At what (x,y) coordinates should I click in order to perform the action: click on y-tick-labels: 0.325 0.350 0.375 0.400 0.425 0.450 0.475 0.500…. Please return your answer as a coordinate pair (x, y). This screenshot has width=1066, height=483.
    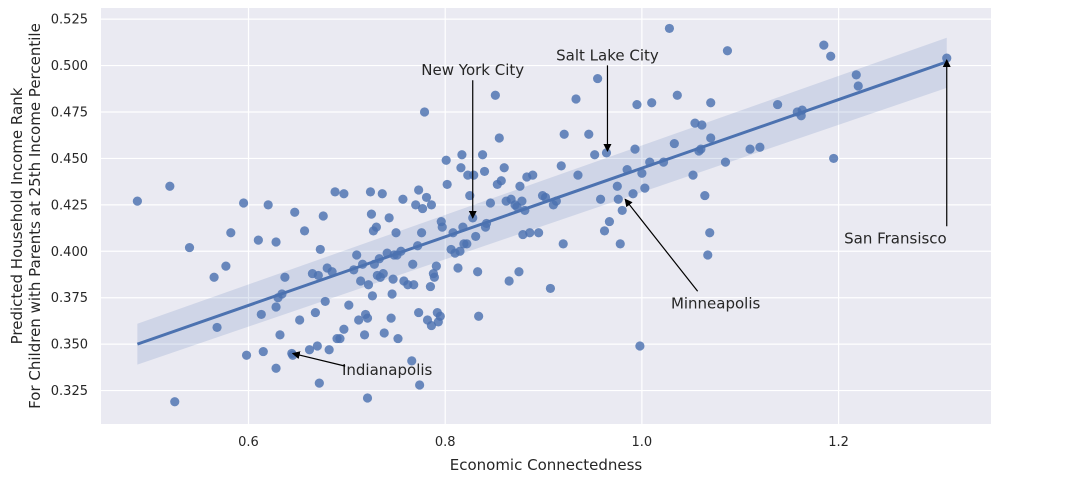
    Looking at the image, I should click on (69, 206).